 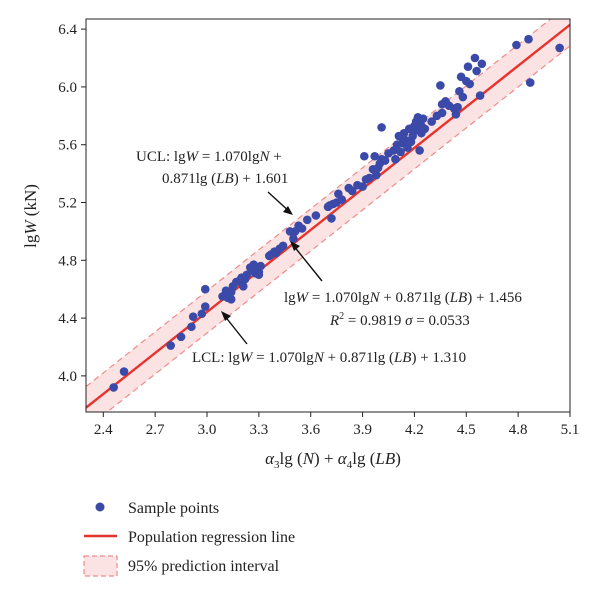 What do you see at coordinates (336, 425) in the screenshot?
I see `x-axis-ticks: 2.4 2.7 3.0 3.3 3.6 3.9 4.2 4.5 4.8 5.1` at bounding box center [336, 425].